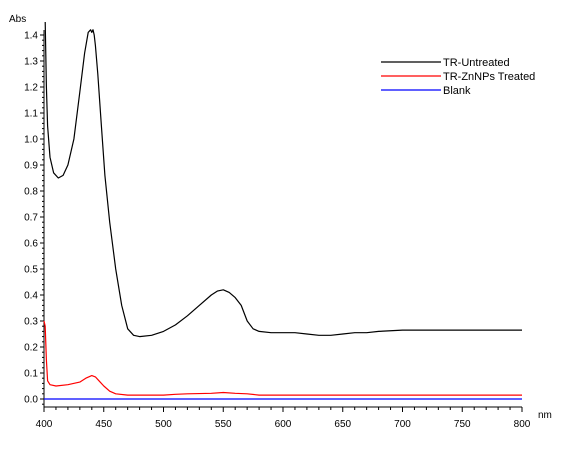  I want to click on x-tick-label: 750, so click(462, 424).